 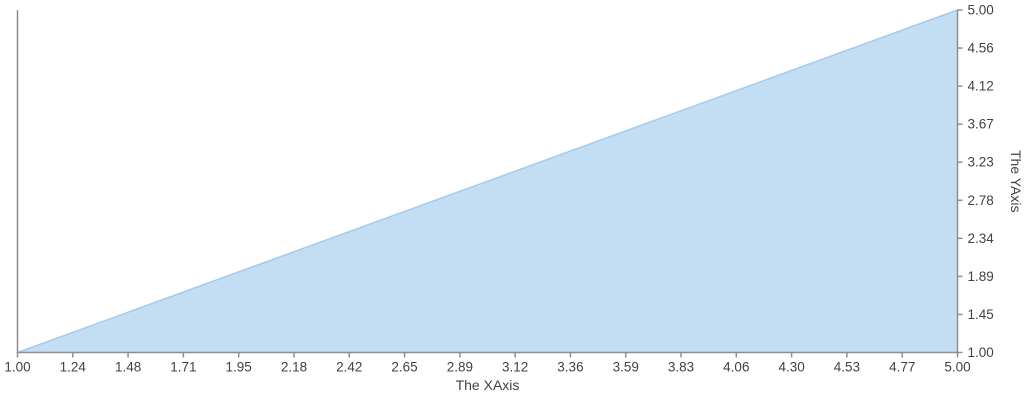 I want to click on x-tick-label: 5.00, so click(x=957, y=367).